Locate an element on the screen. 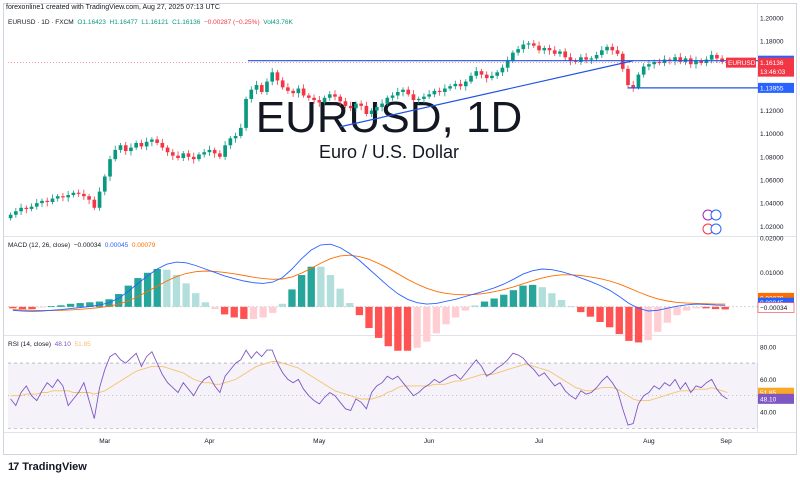 The width and height of the screenshot is (800, 486). rsi-value: 48.10 is located at coordinates (62, 344).